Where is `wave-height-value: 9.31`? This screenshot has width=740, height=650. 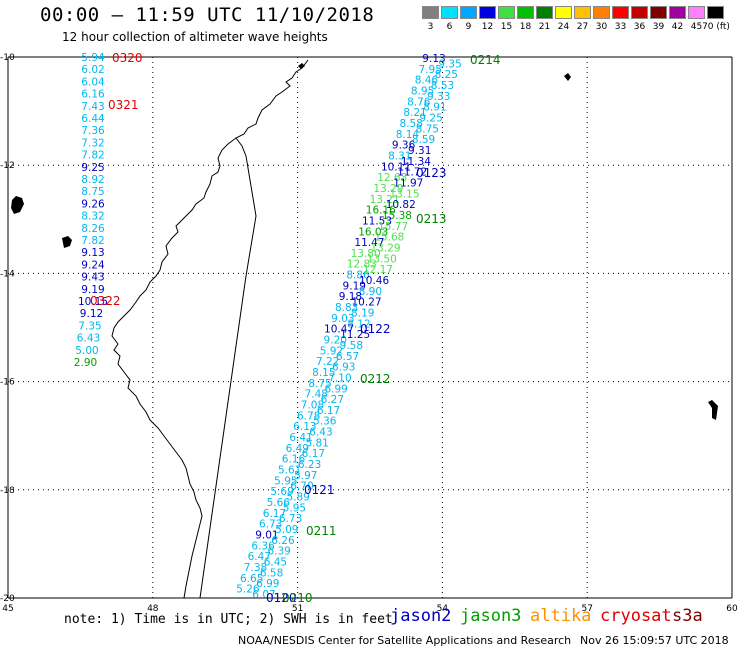
wave-height-value: 9.31 is located at coordinates (419, 151).